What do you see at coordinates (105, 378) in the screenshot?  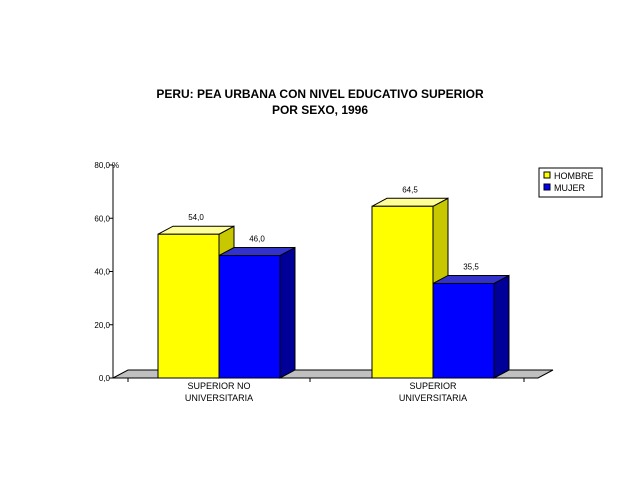 I see `y-tick-label: 0,0` at bounding box center [105, 378].